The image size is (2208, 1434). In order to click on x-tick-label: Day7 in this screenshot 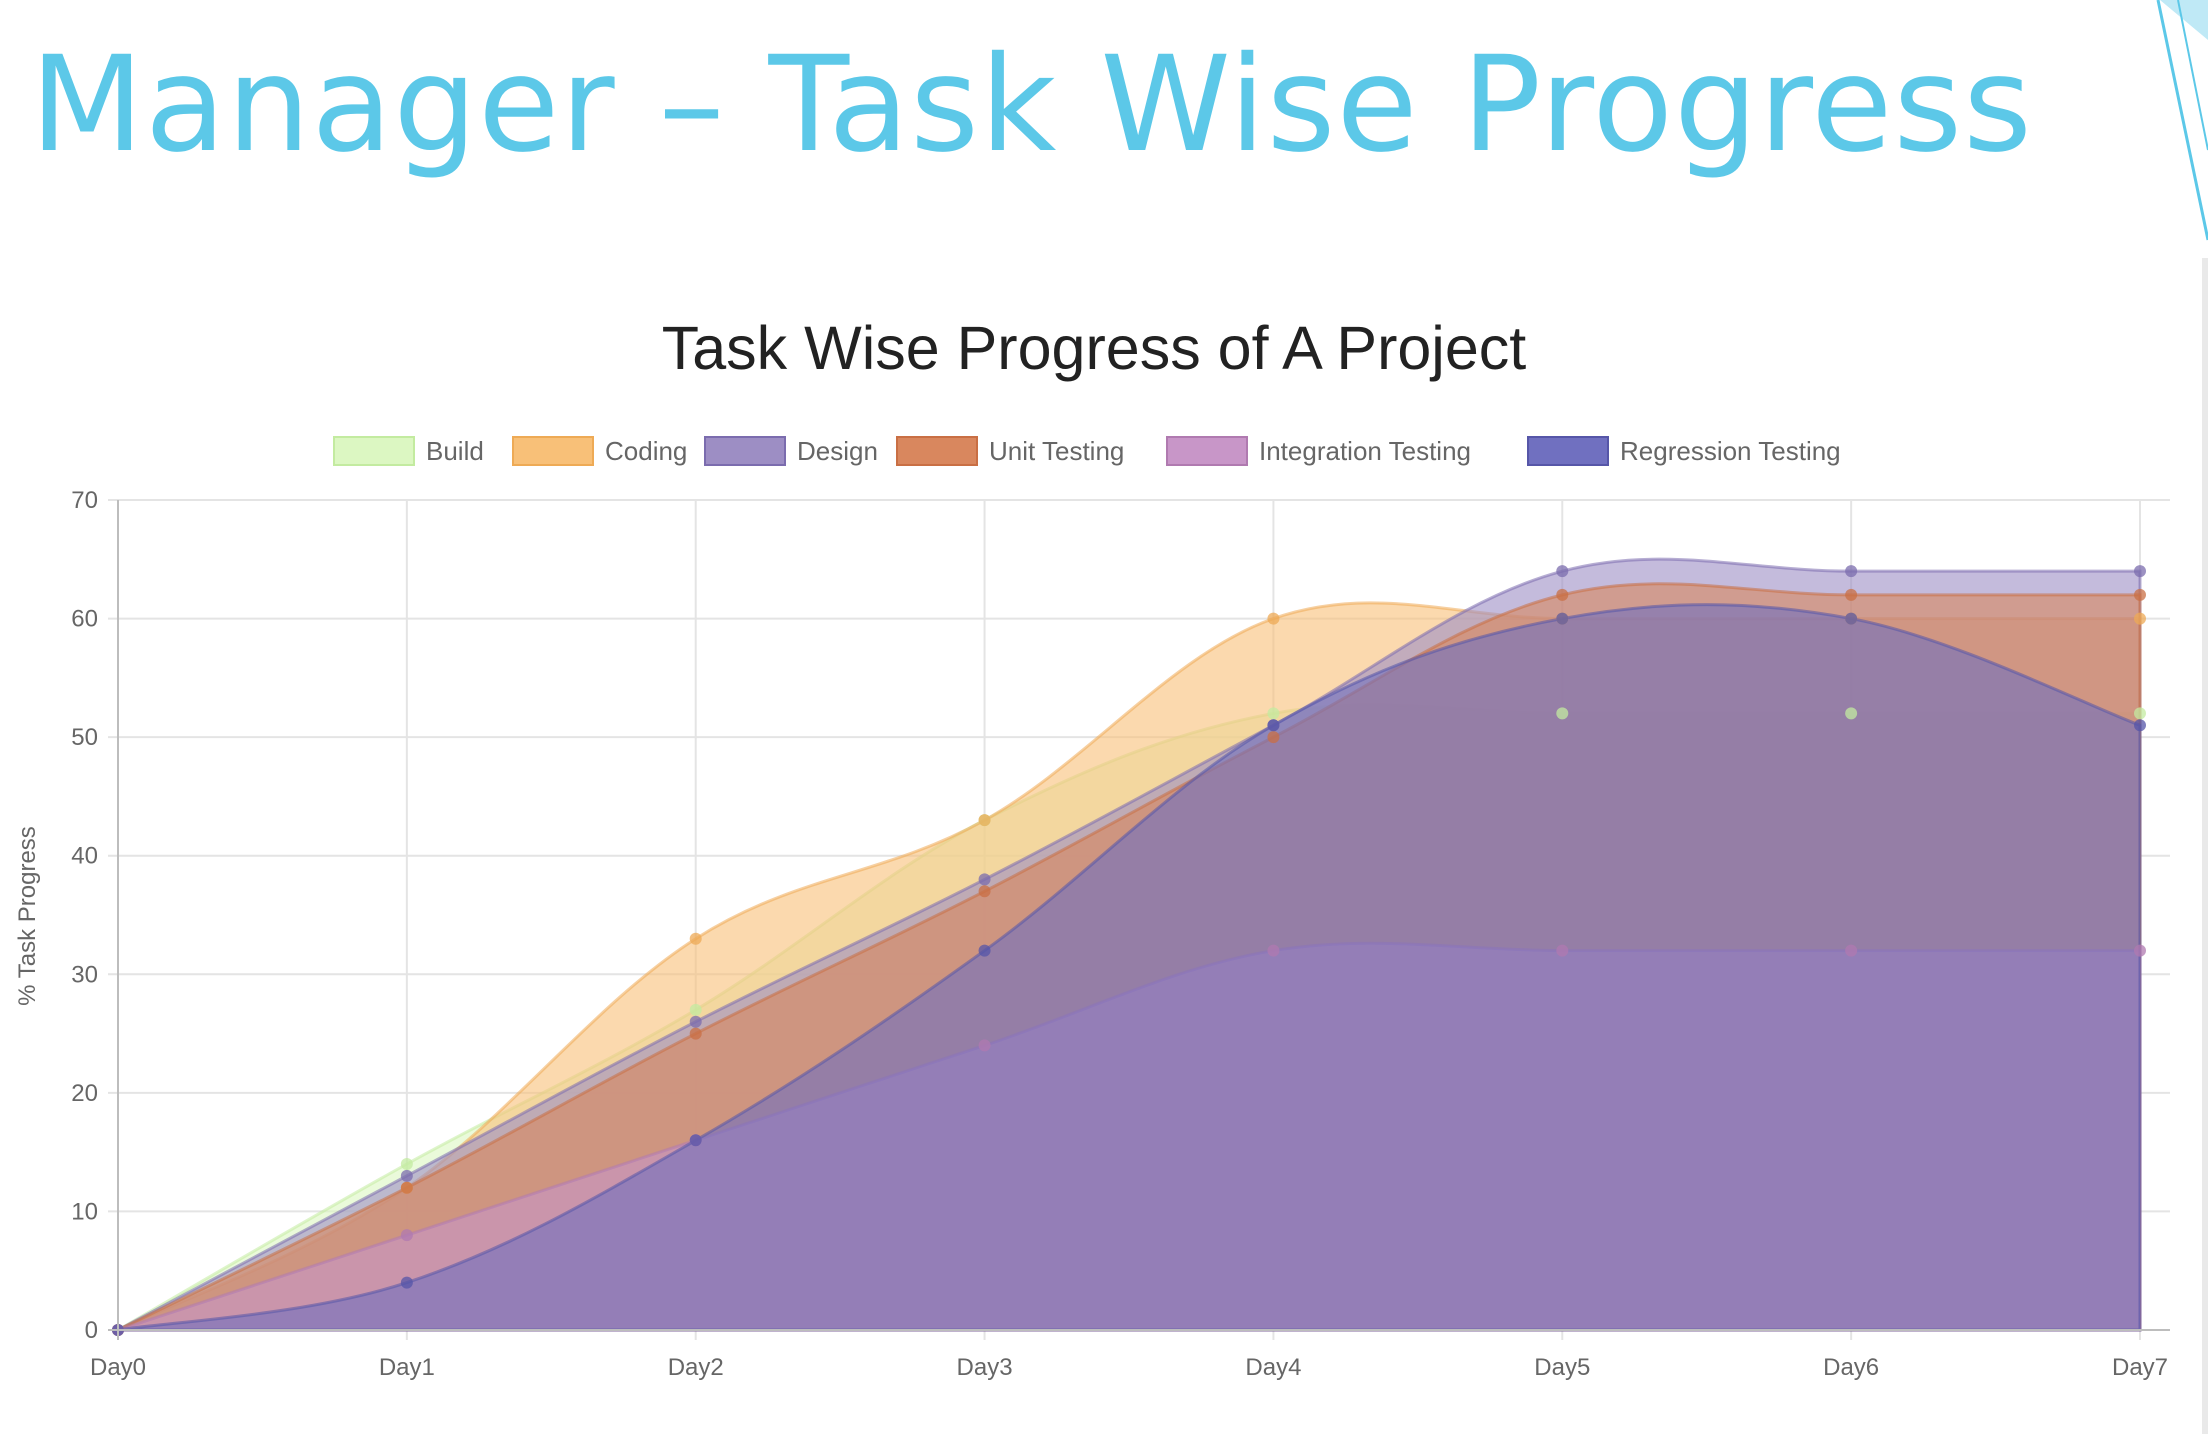, I will do `click(2140, 1367)`.